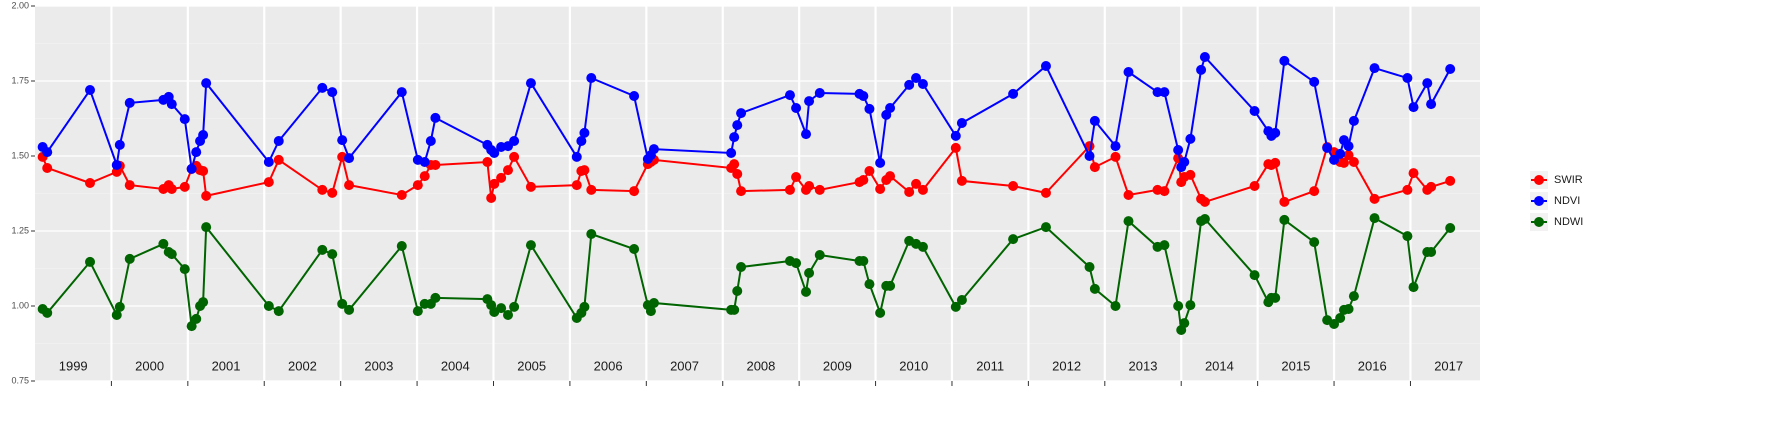  Describe the element at coordinates (760, 365) in the screenshot. I see `year-label: 2008` at that location.